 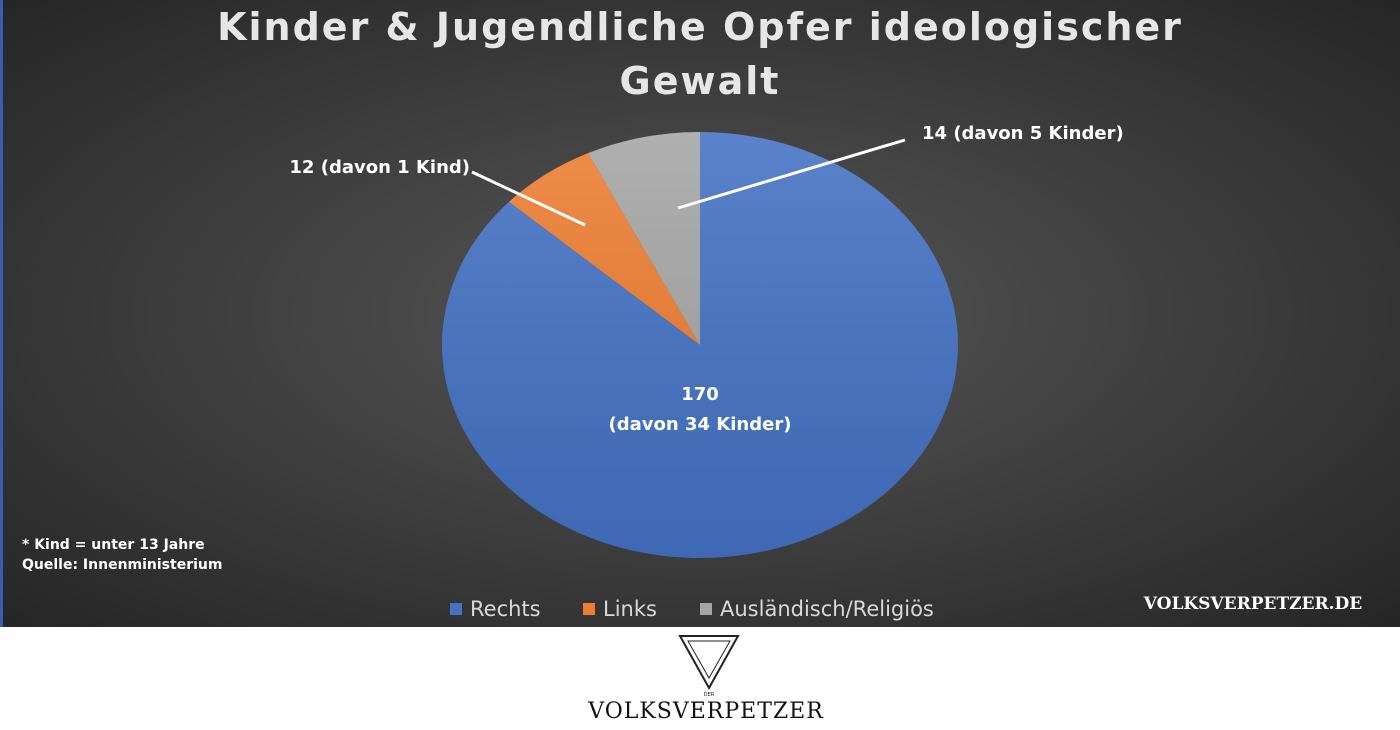 What do you see at coordinates (827, 609) in the screenshot?
I see `legend-label: Ausländisch/Religiös` at bounding box center [827, 609].